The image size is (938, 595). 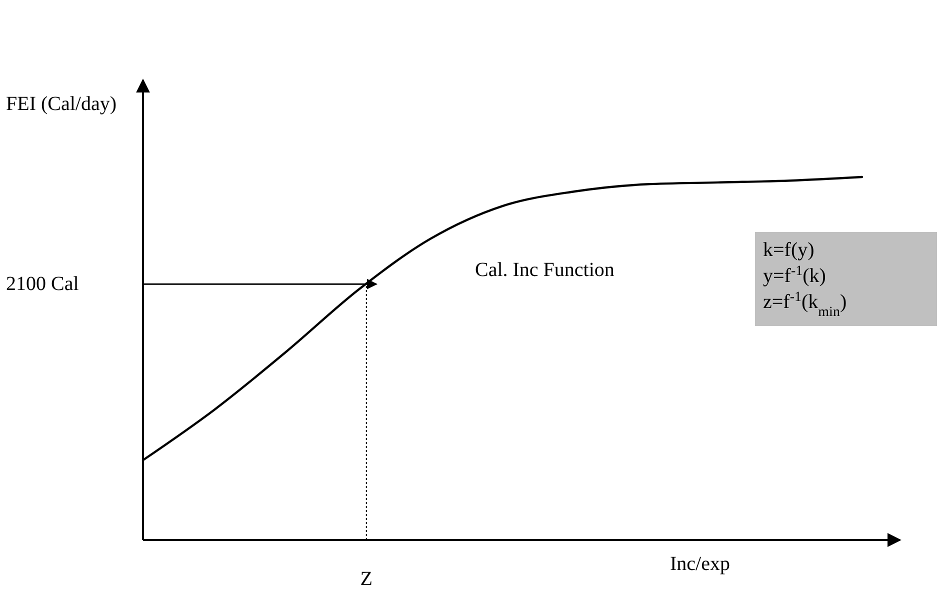 I want to click on ref-line-label: 2100 Cal, so click(x=43, y=284).